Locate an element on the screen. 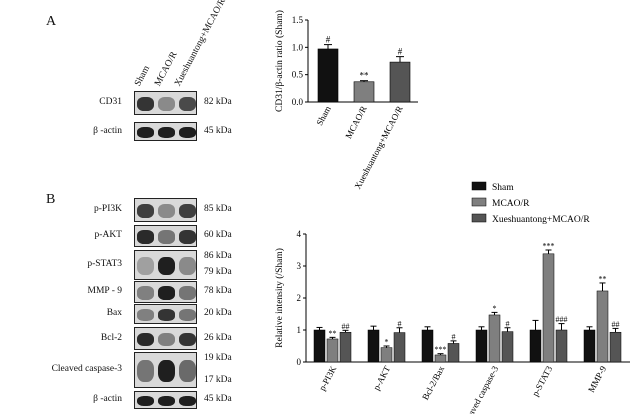 Image resolution: width=641 pixels, height=417 pixels. x-tick-label: p-AKT is located at coordinates (381, 378).